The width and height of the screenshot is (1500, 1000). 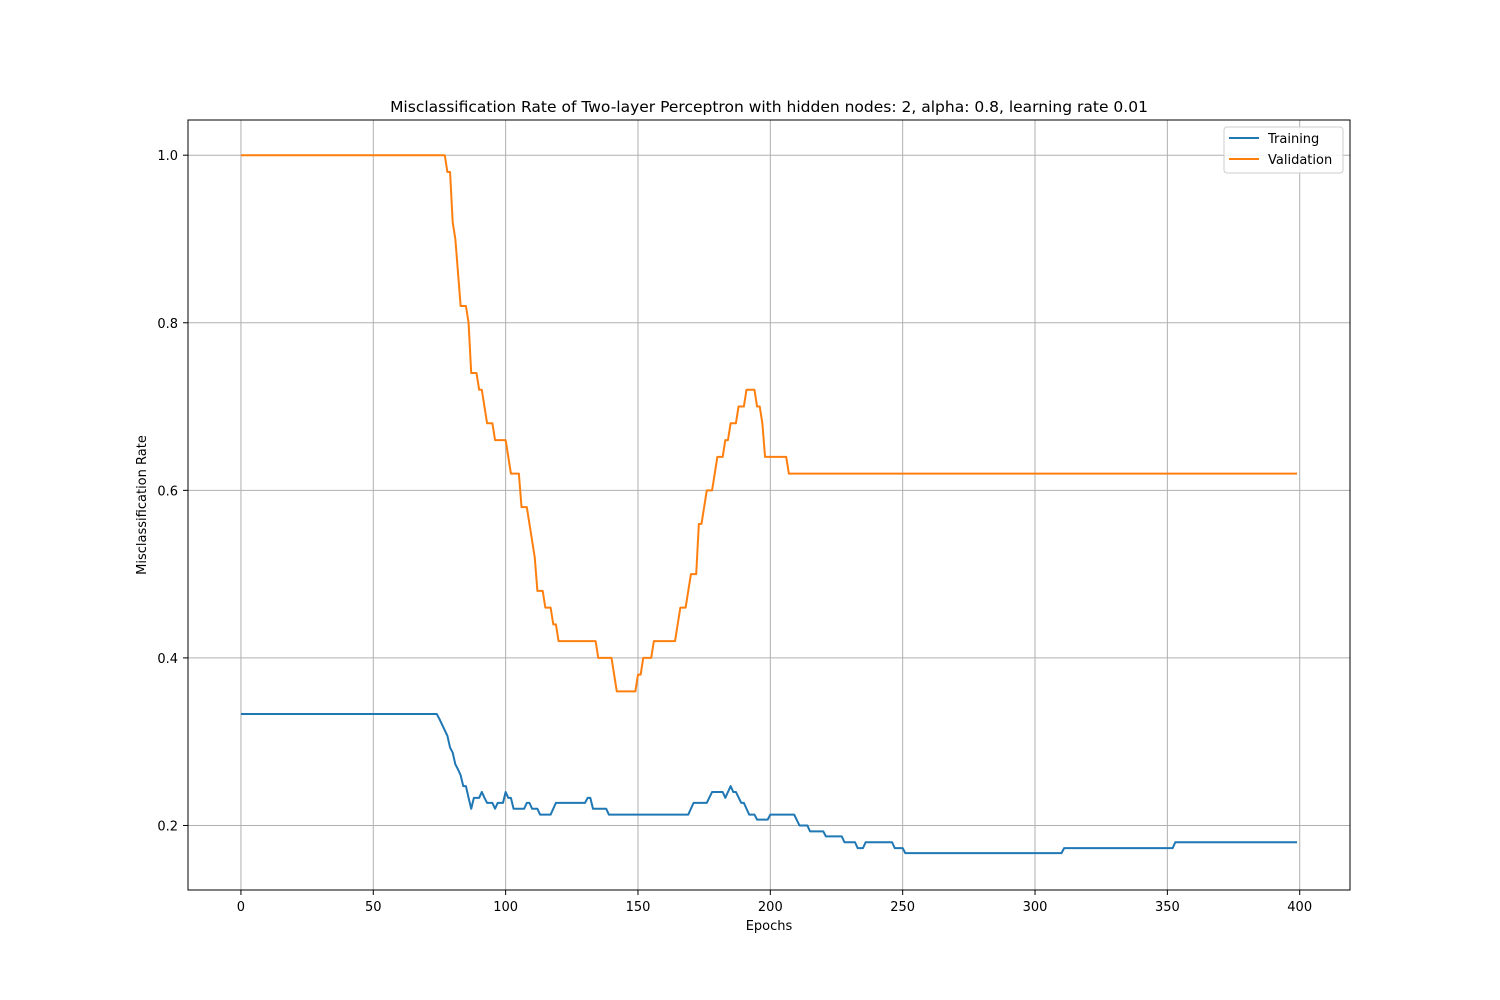 I want to click on x-tick-label: 0, so click(x=241, y=907).